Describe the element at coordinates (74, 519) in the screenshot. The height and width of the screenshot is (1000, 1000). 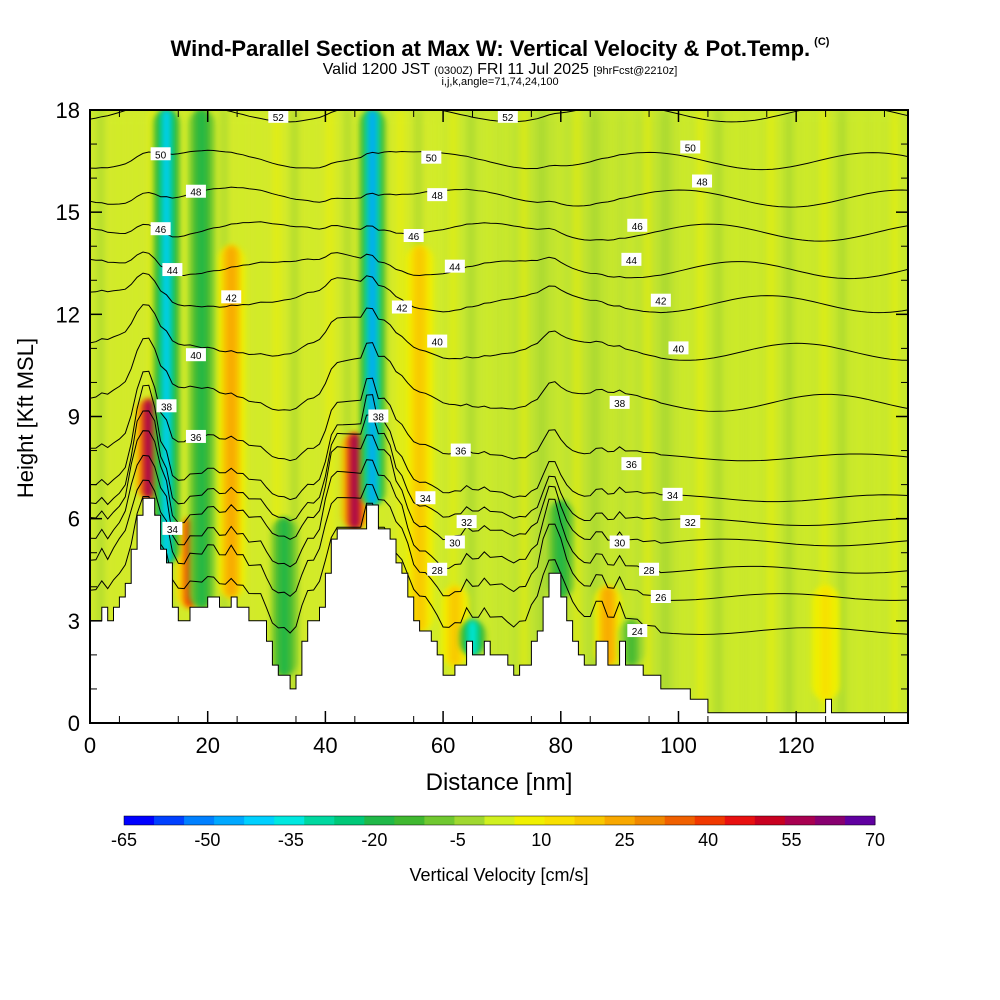
I see `y-tick-label: 6` at that location.